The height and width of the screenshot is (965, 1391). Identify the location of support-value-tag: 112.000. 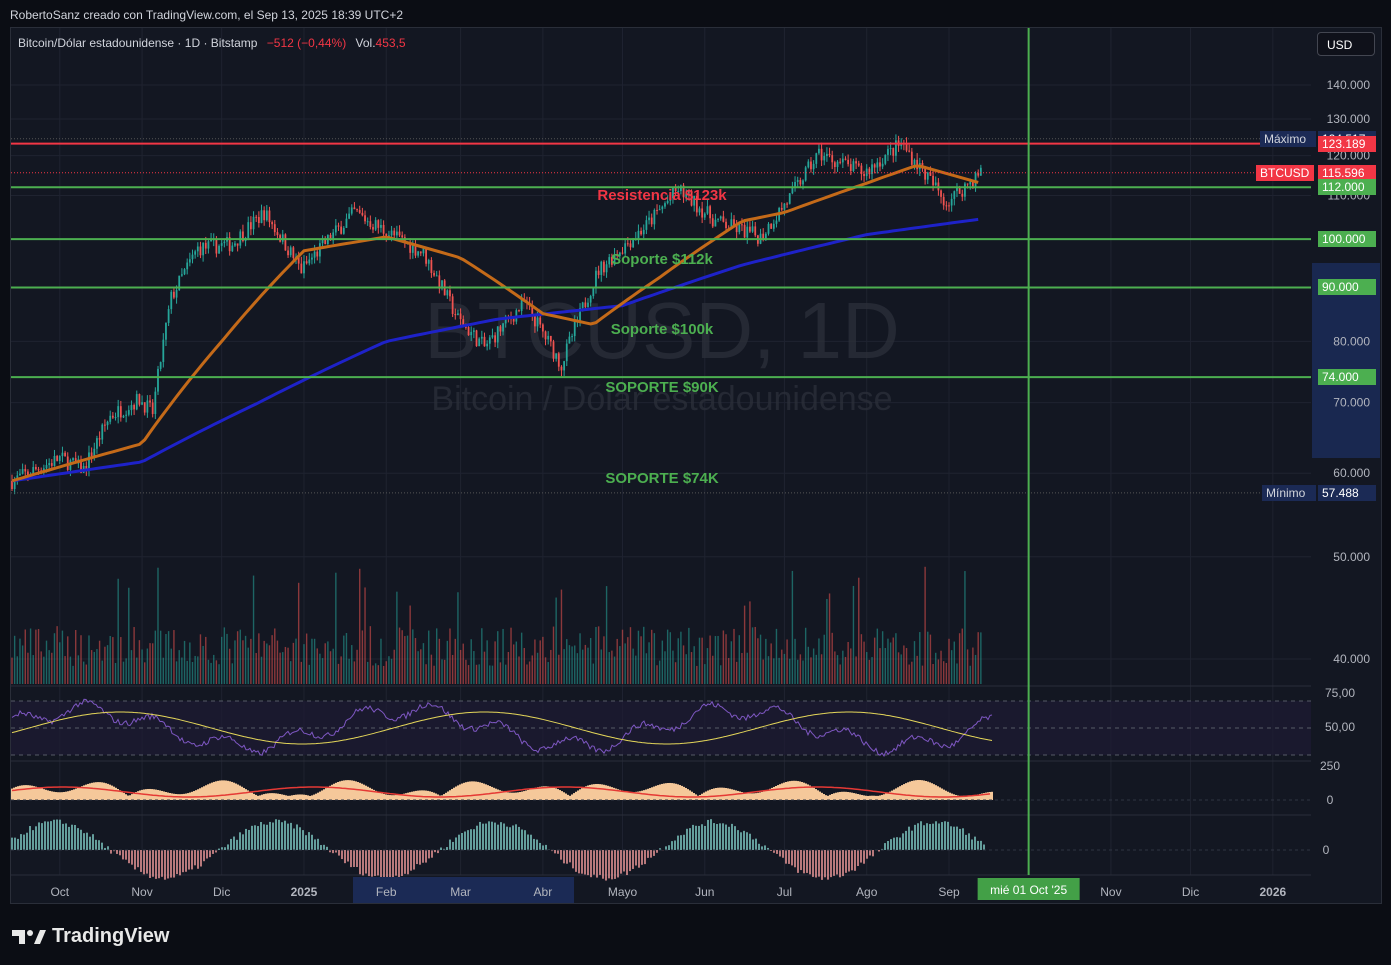
(1347, 187).